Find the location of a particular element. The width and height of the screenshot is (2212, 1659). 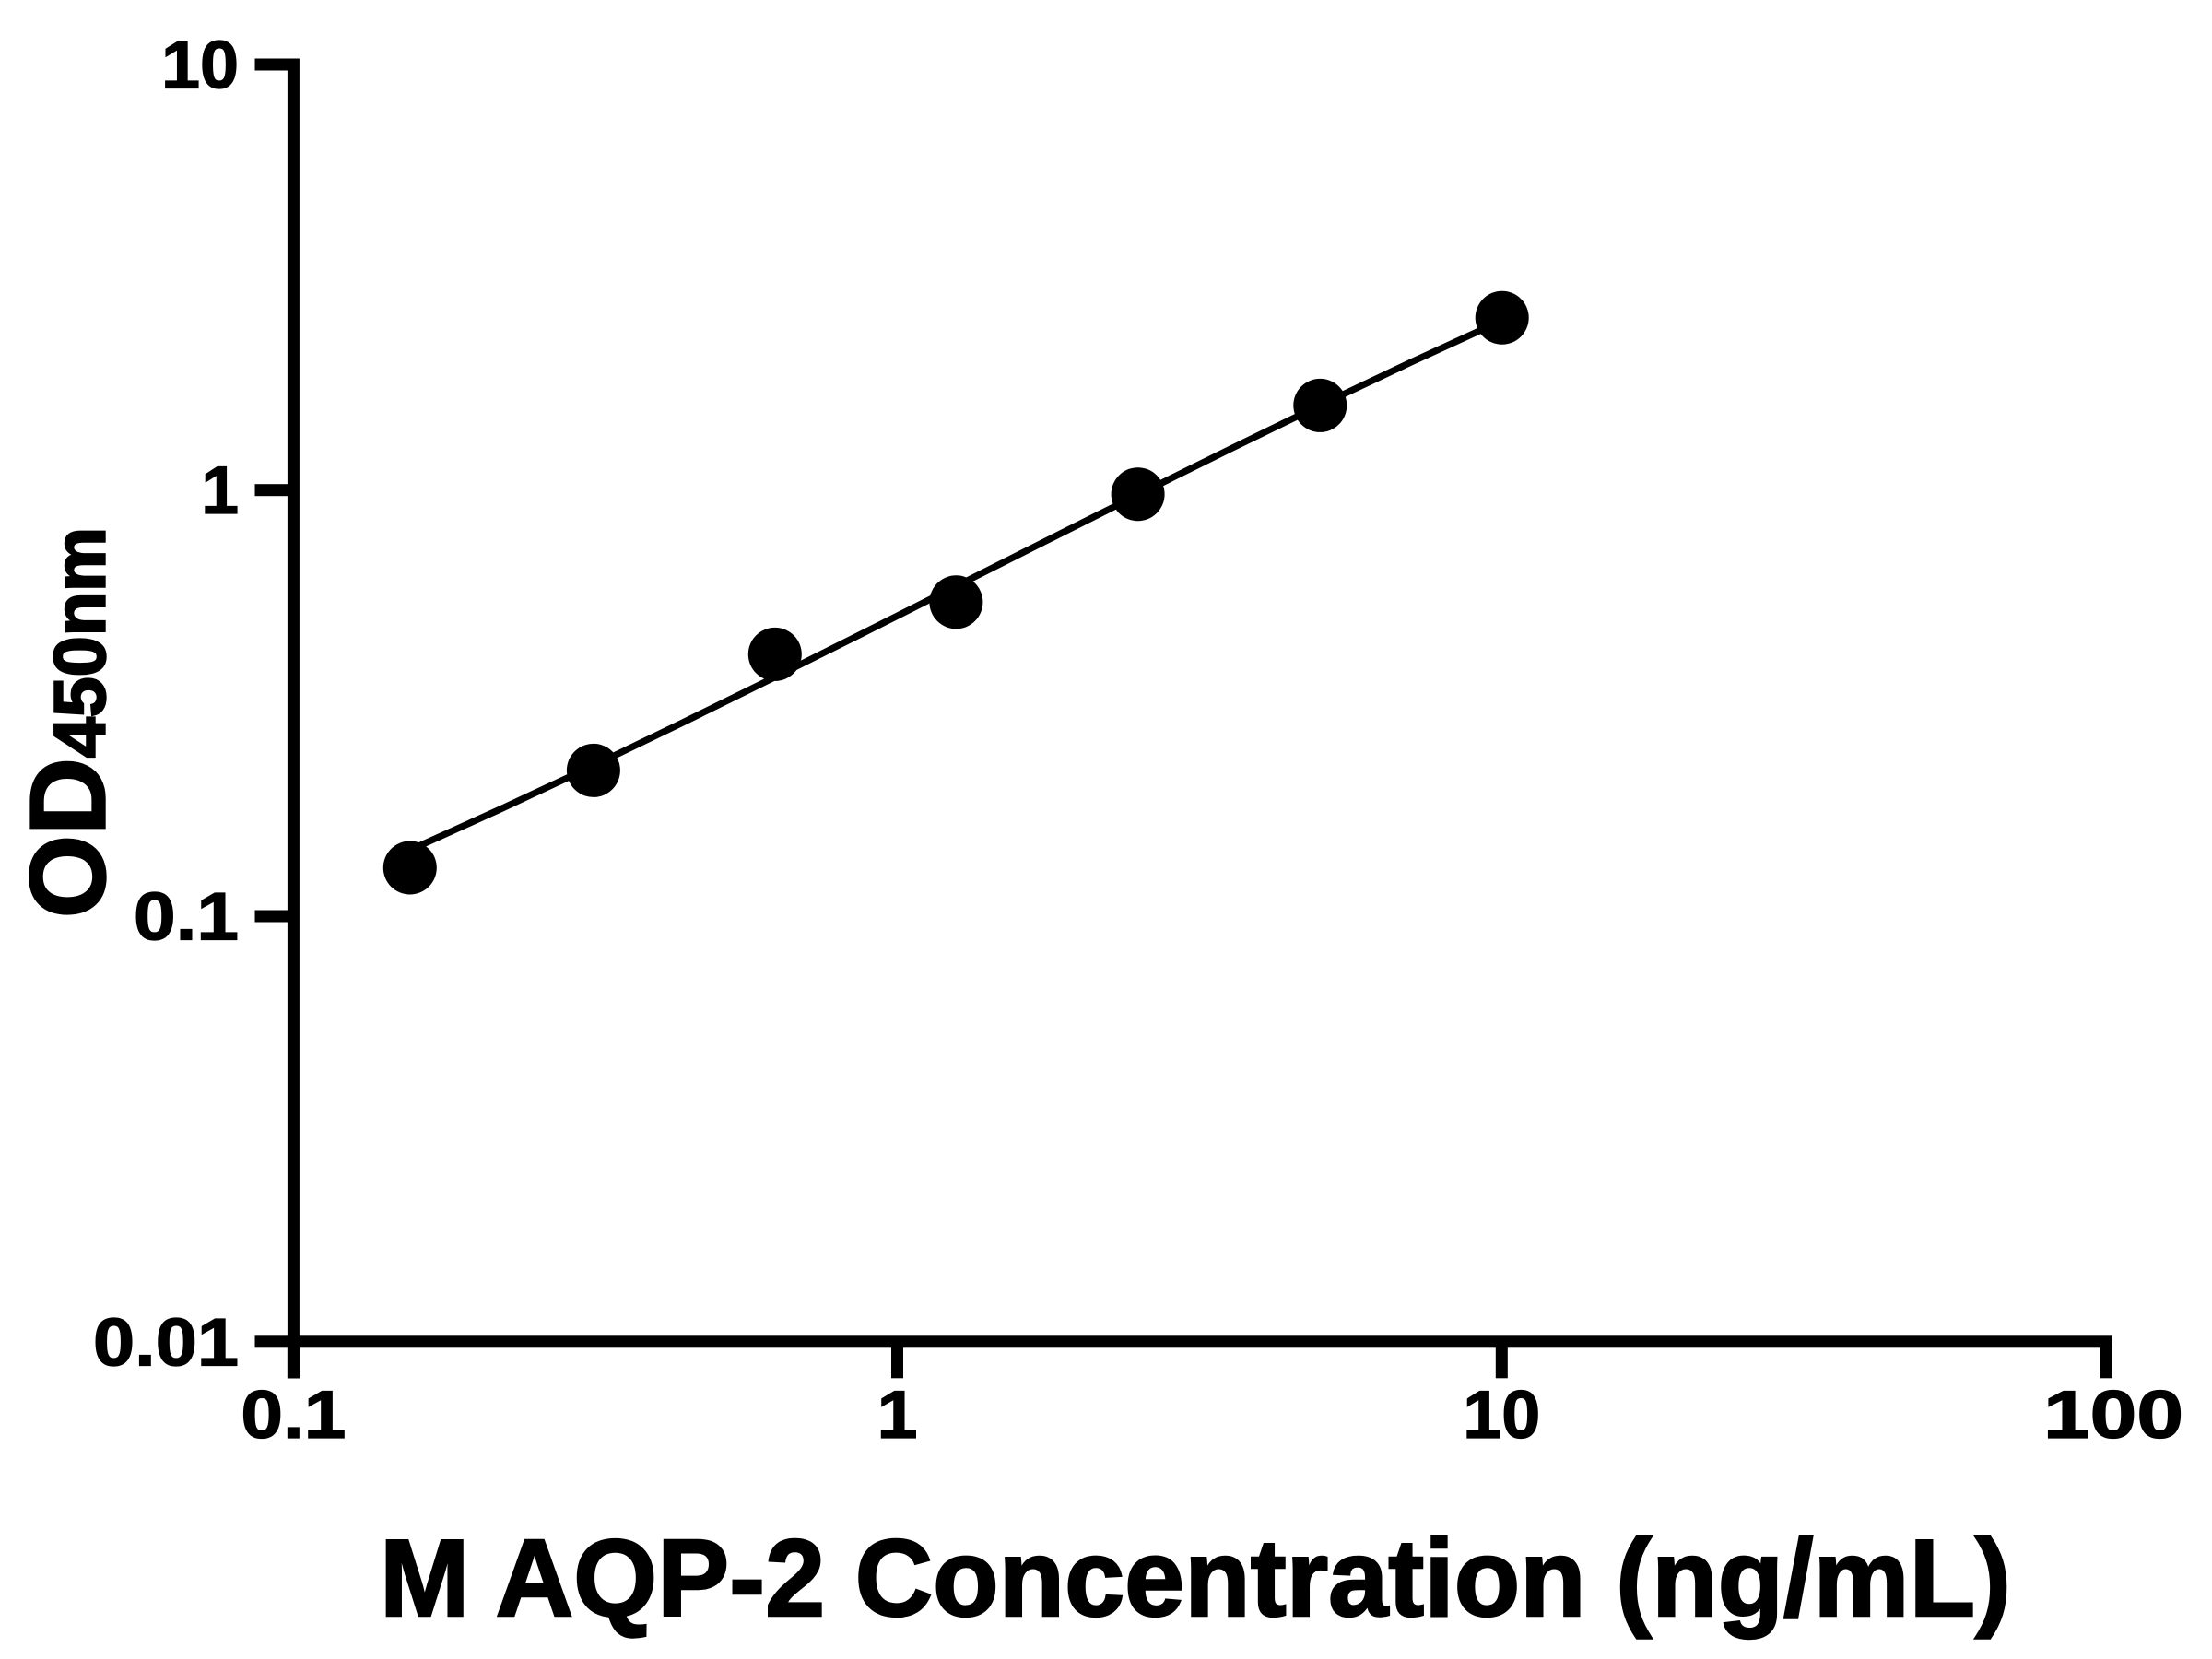

svg-text: M AQP-2 Concentration (ng/mL) is located at coordinates (1195, 1578).